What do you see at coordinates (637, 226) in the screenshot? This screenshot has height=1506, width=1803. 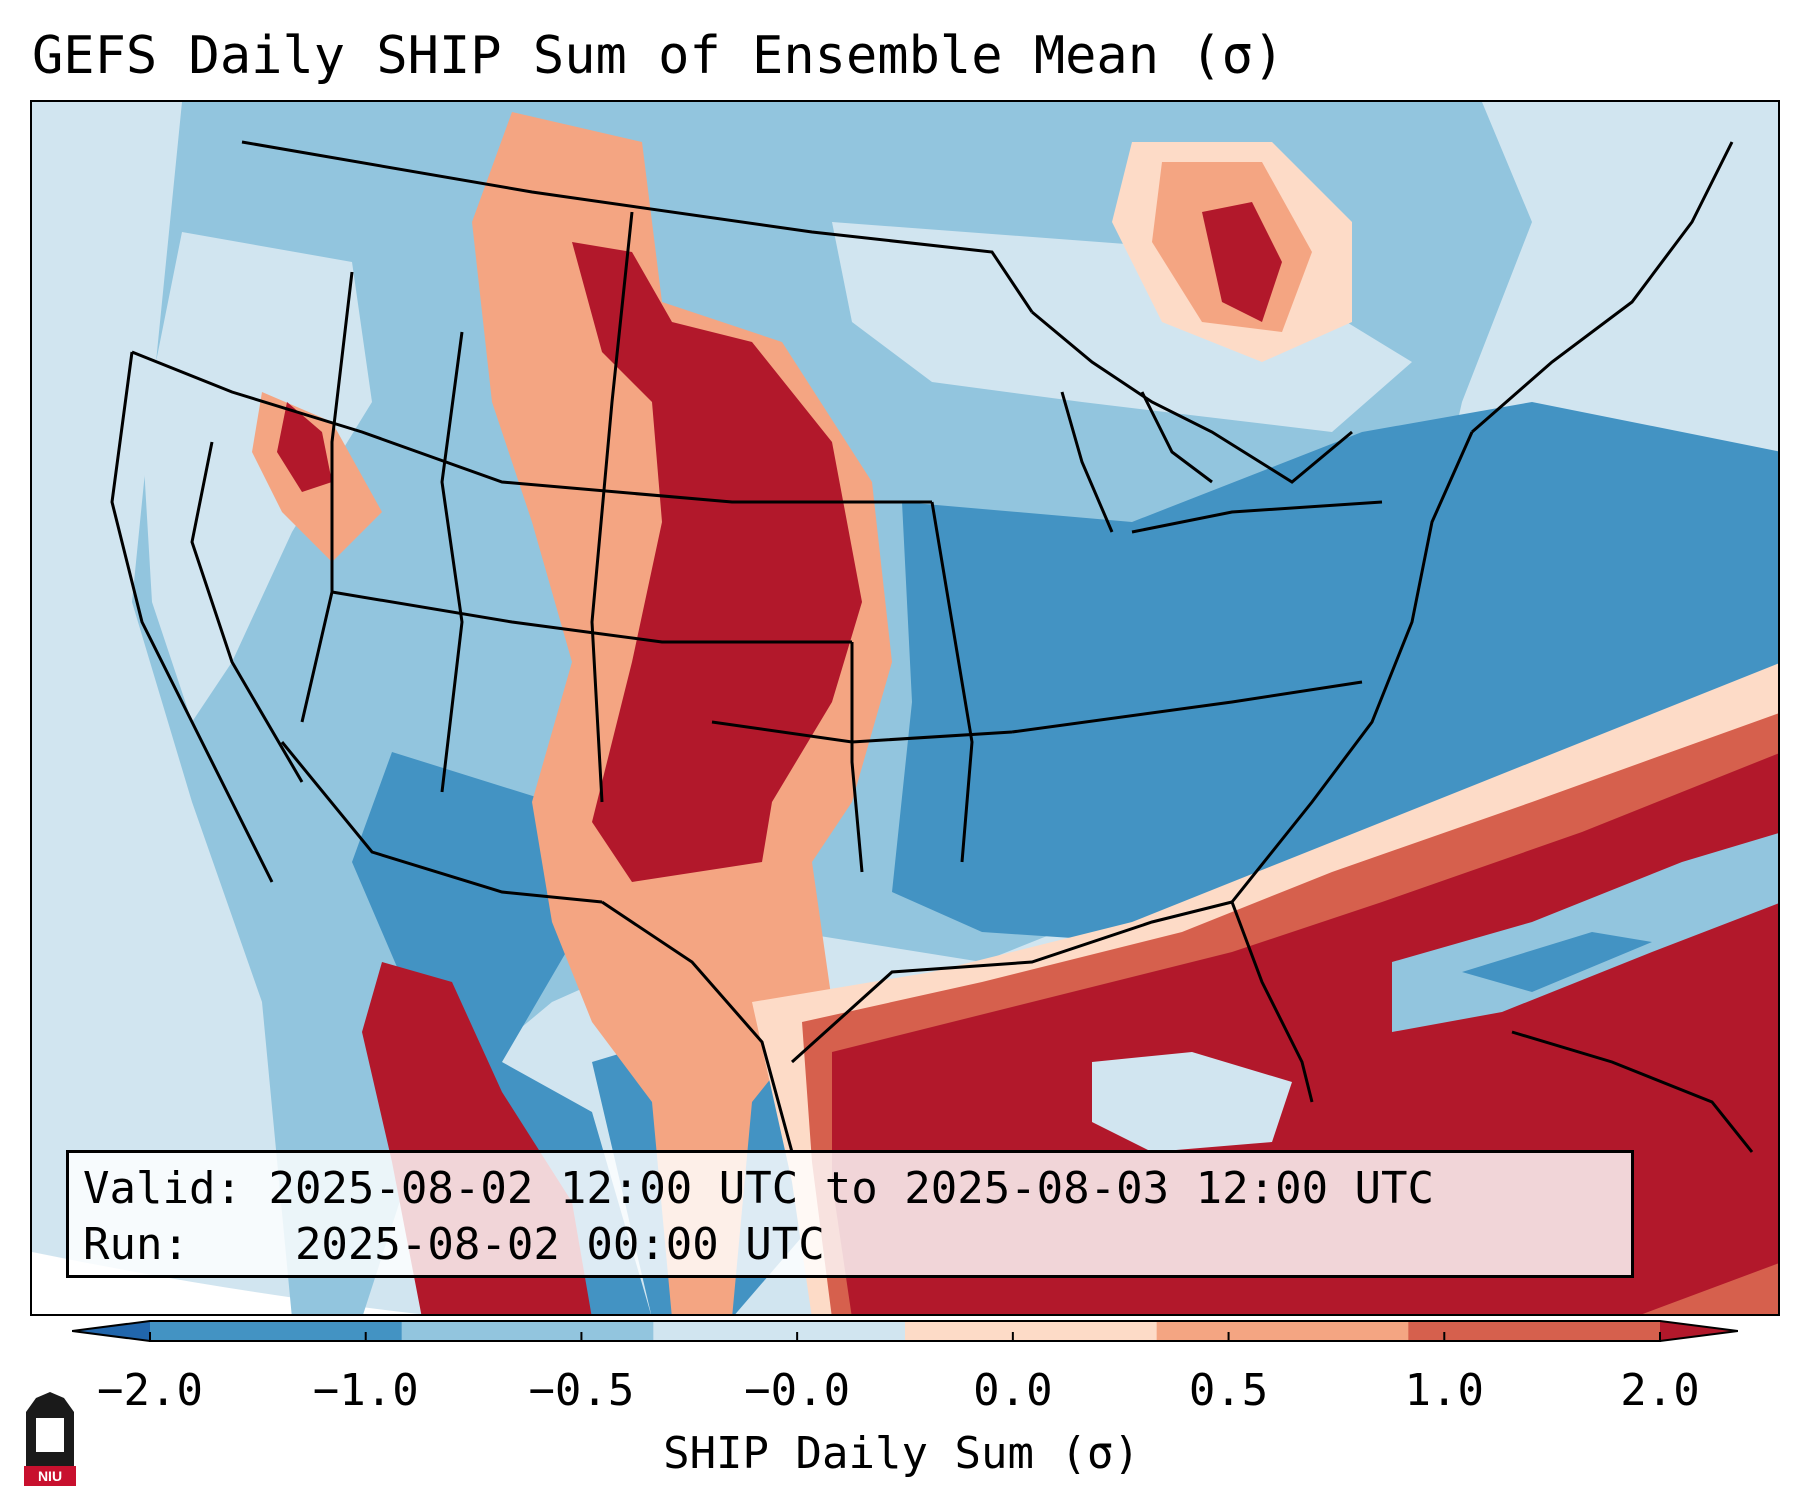 I see `us-canada-border` at bounding box center [637, 226].